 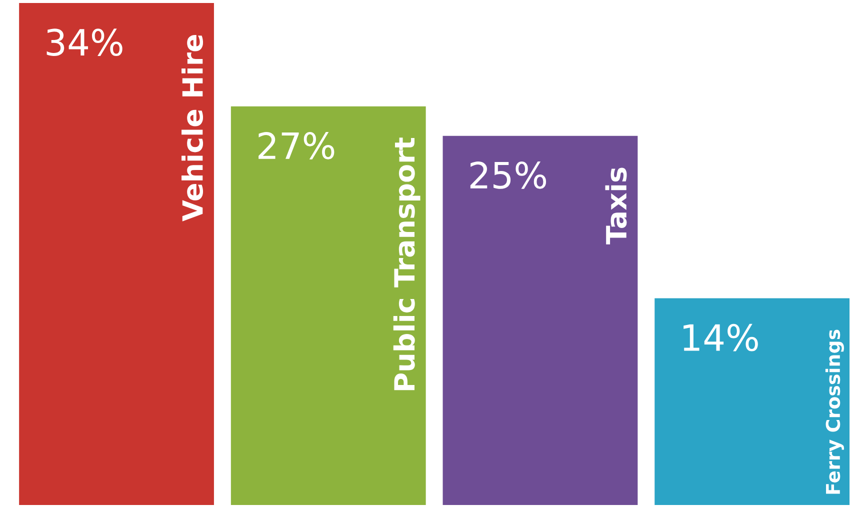 I want to click on data-label: 27%, so click(x=296, y=146).